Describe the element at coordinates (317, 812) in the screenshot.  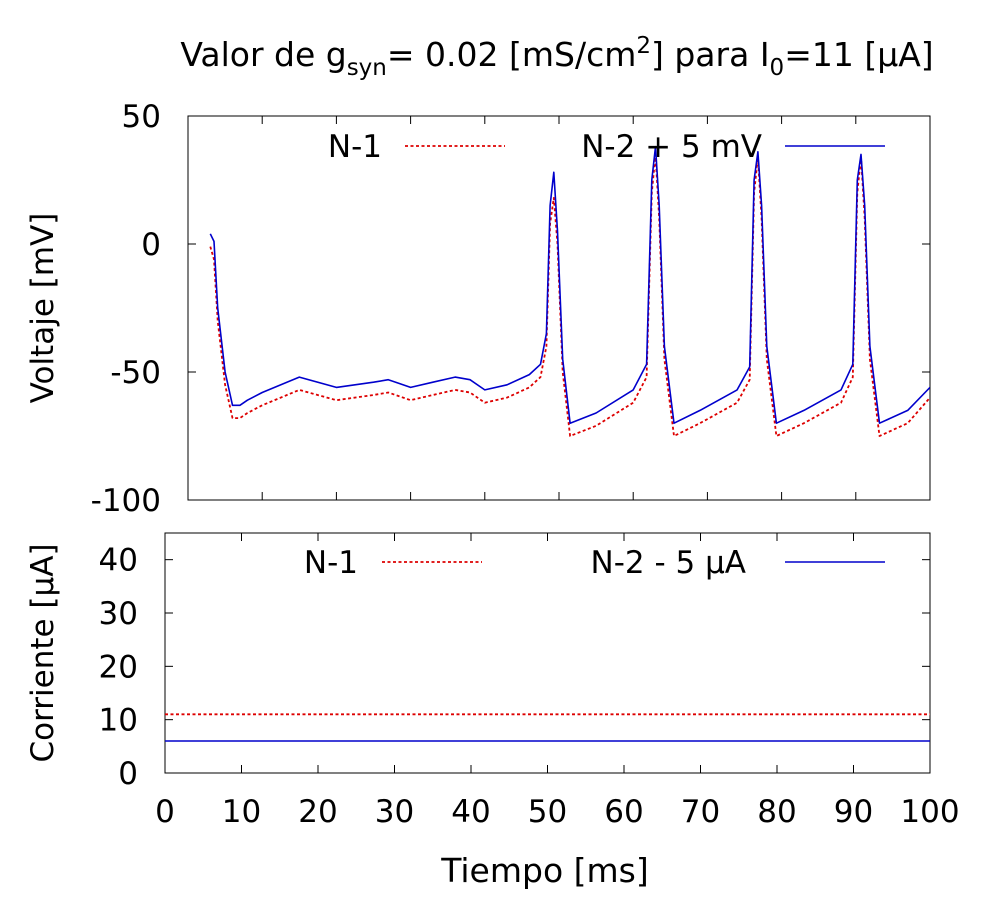
I see `x-tick-label: 20` at that location.